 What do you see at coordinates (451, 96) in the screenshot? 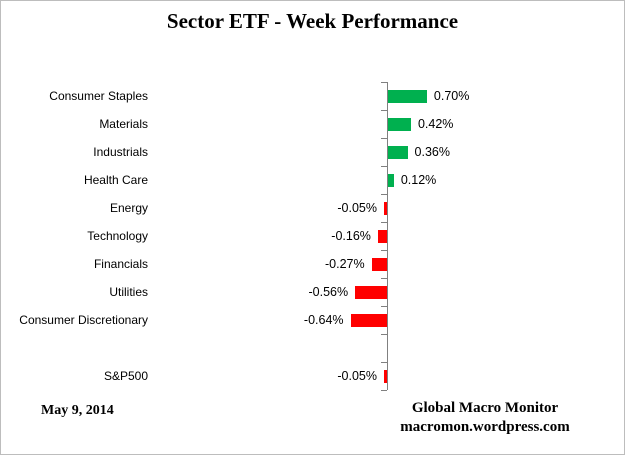
I see `value-label: 0.70%` at bounding box center [451, 96].